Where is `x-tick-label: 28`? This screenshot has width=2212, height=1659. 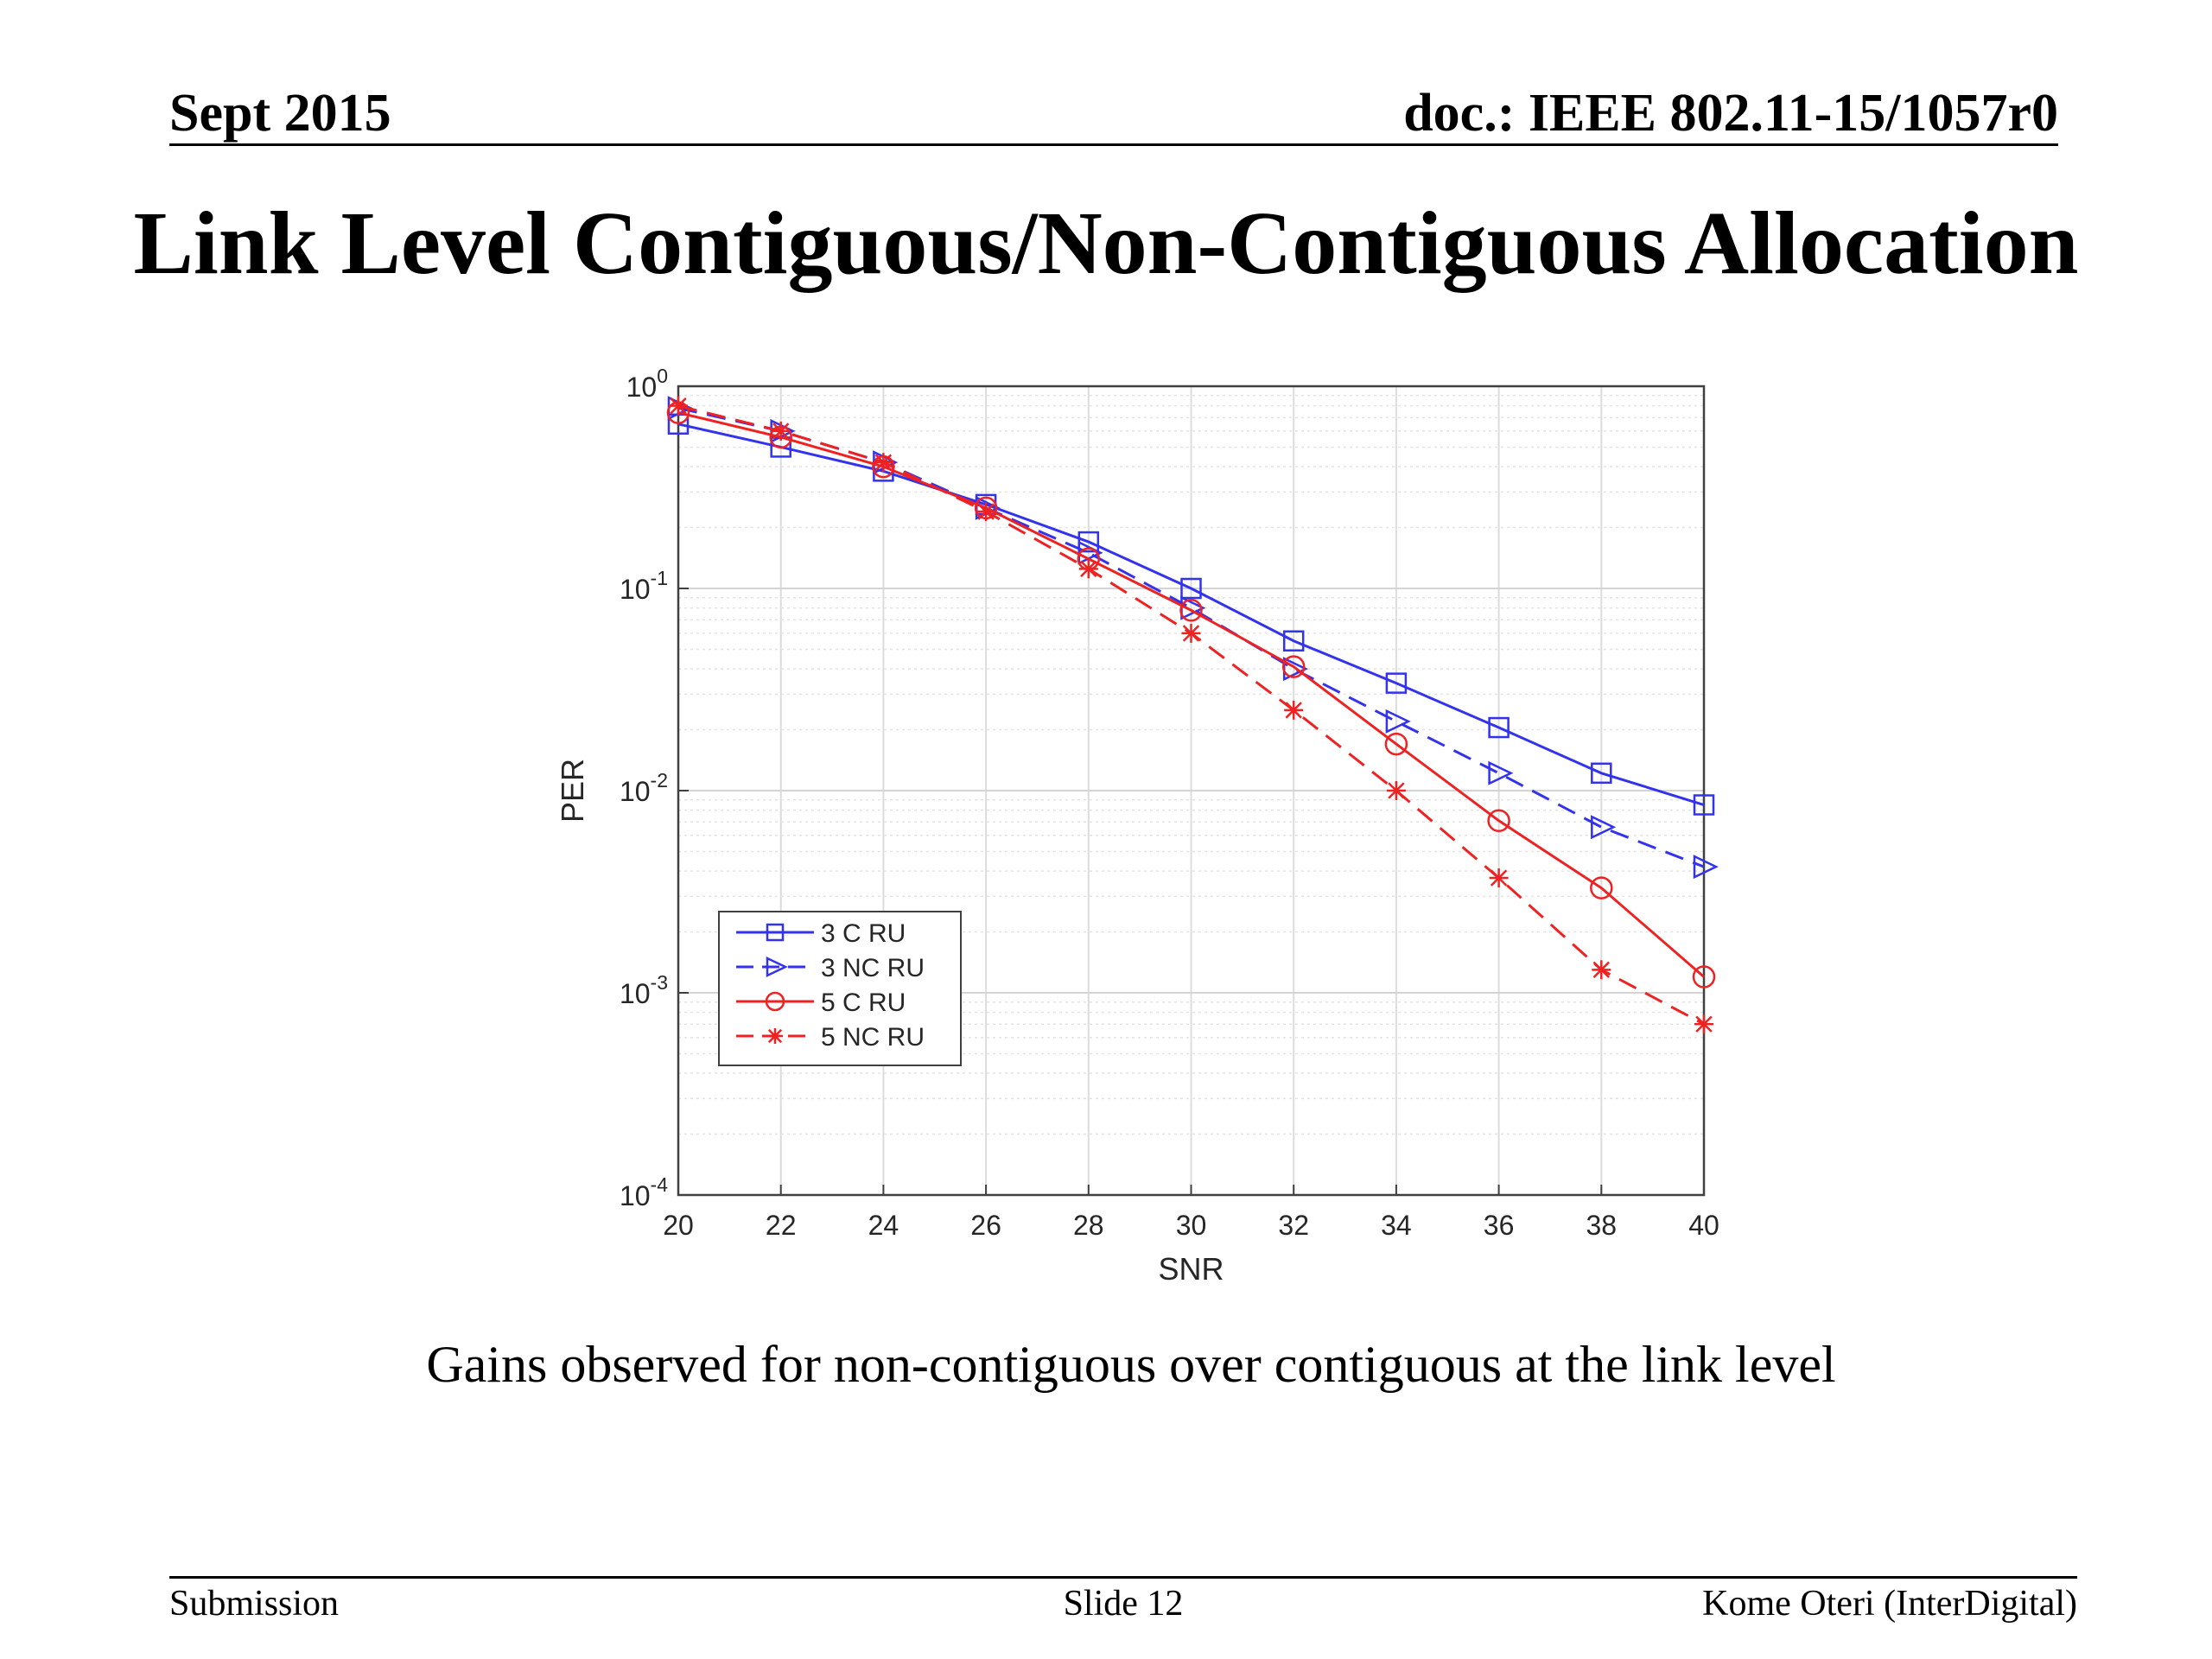
x-tick-label: 28 is located at coordinates (1088, 1225).